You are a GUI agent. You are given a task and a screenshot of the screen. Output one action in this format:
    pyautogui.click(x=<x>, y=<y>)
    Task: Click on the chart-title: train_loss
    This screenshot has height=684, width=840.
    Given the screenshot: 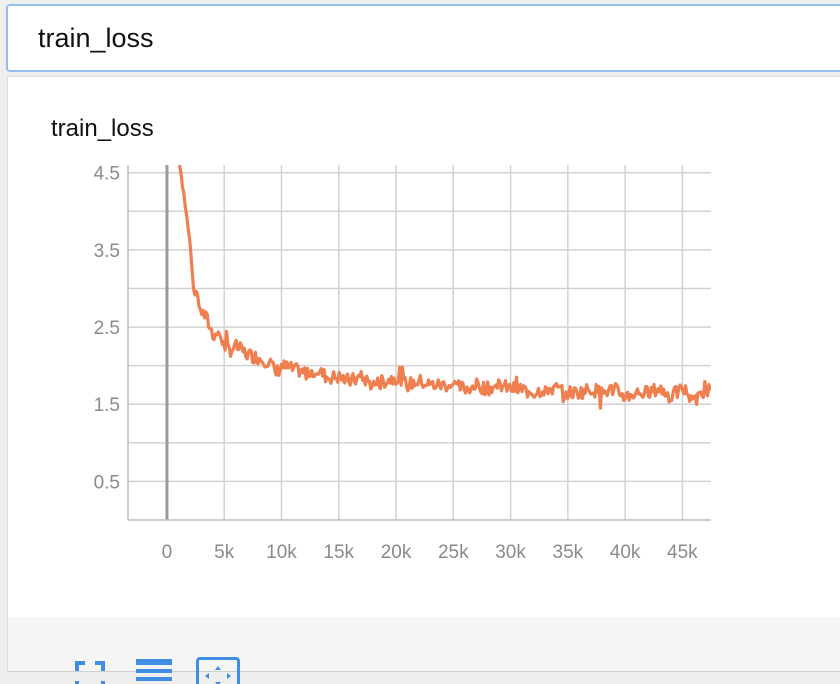 What is the action you would take?
    pyautogui.click(x=102, y=128)
    